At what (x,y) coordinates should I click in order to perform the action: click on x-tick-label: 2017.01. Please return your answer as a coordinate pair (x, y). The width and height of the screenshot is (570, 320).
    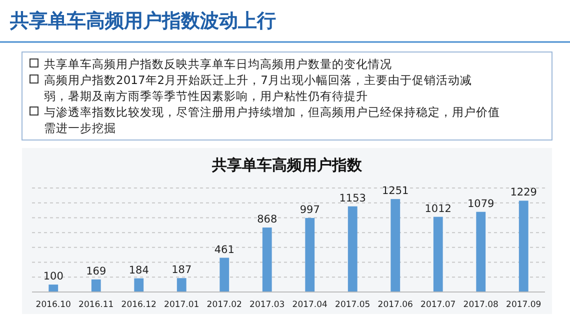
    Looking at the image, I should click on (182, 305).